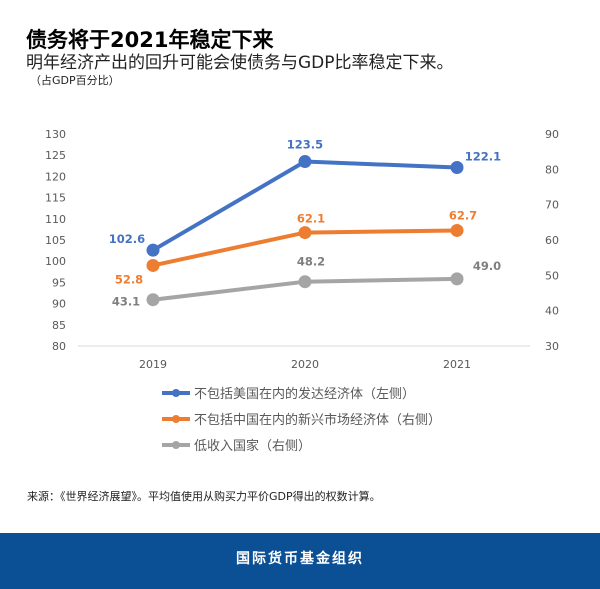 The height and width of the screenshot is (589, 600). I want to click on y-right-tick-label: 40, so click(552, 311).